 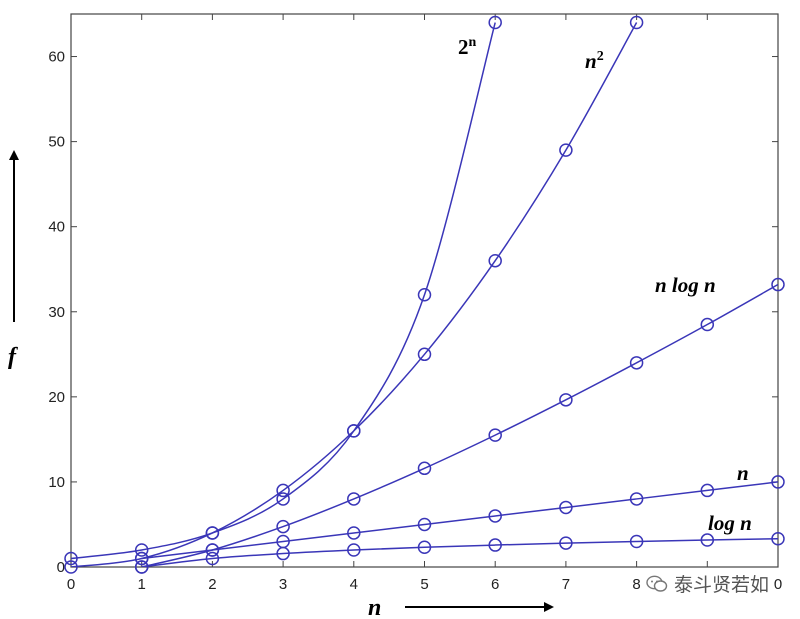 What do you see at coordinates (722, 585) in the screenshot?
I see `watermark-text: 泰斗贤若如` at bounding box center [722, 585].